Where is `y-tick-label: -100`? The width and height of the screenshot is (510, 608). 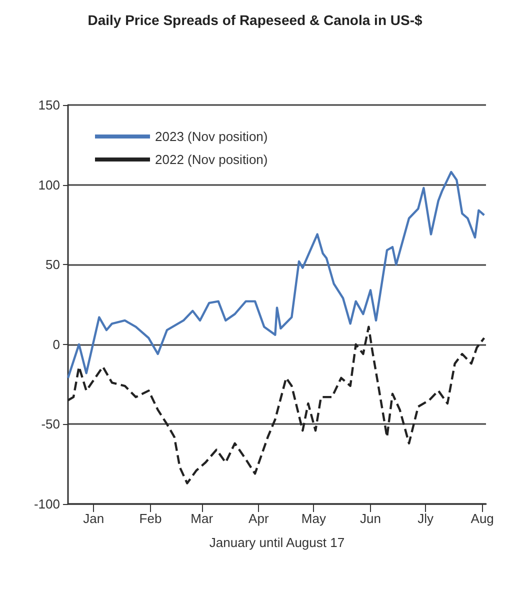 y-tick-label: -100 is located at coordinates (47, 504).